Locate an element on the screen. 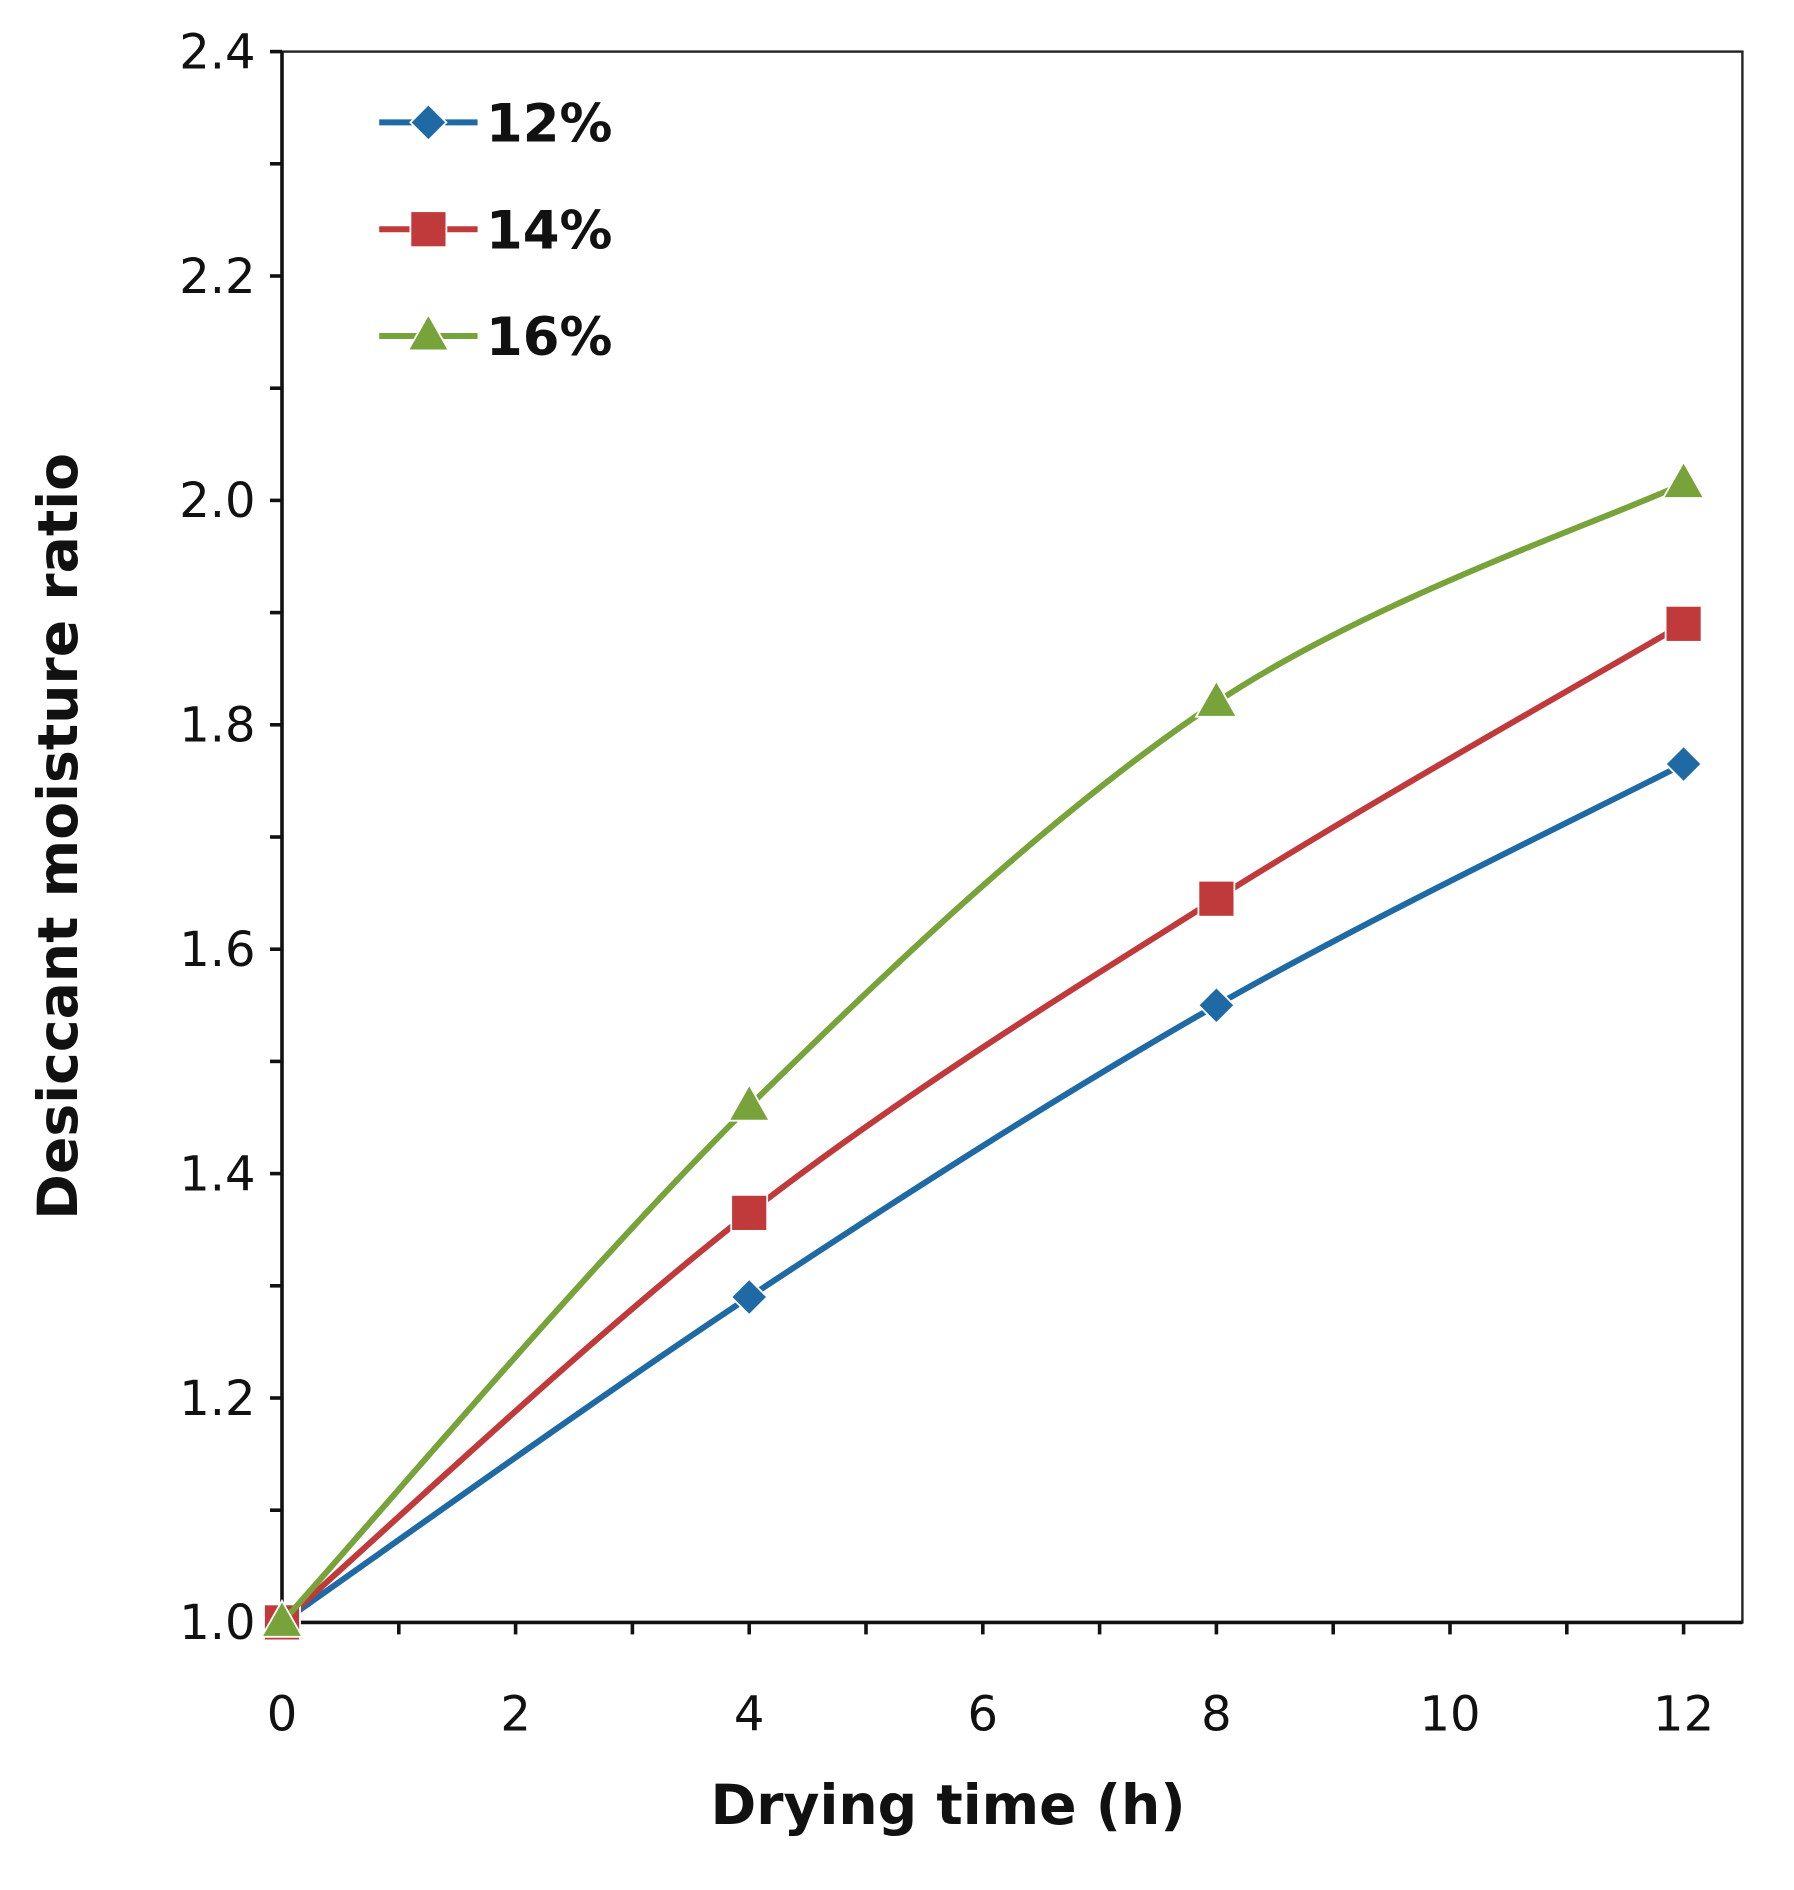  y-tick-label: 1.4 is located at coordinates (217, 1174).